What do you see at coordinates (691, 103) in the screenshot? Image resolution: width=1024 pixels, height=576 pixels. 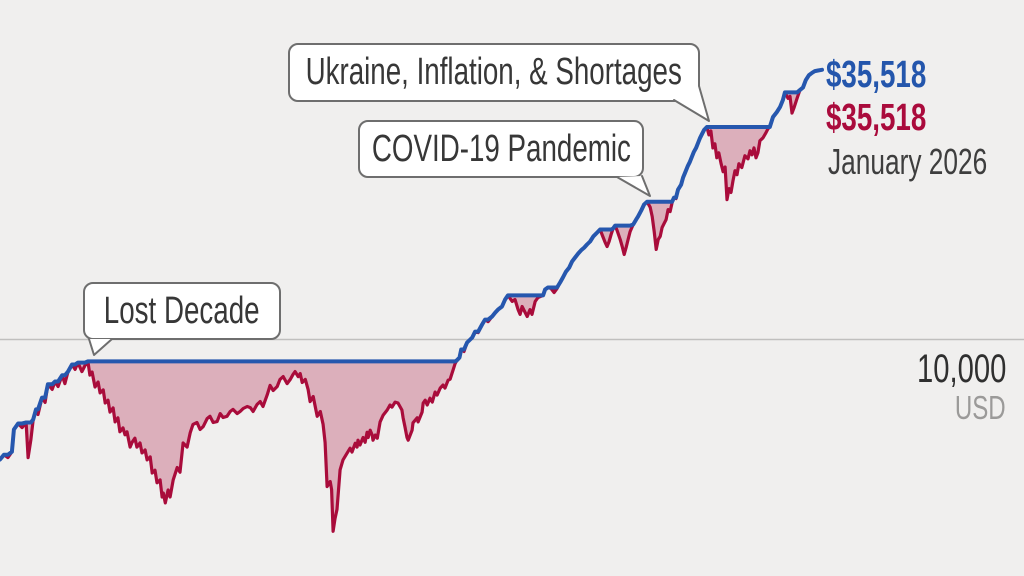 I see `annotation-ukraine-tail` at bounding box center [691, 103].